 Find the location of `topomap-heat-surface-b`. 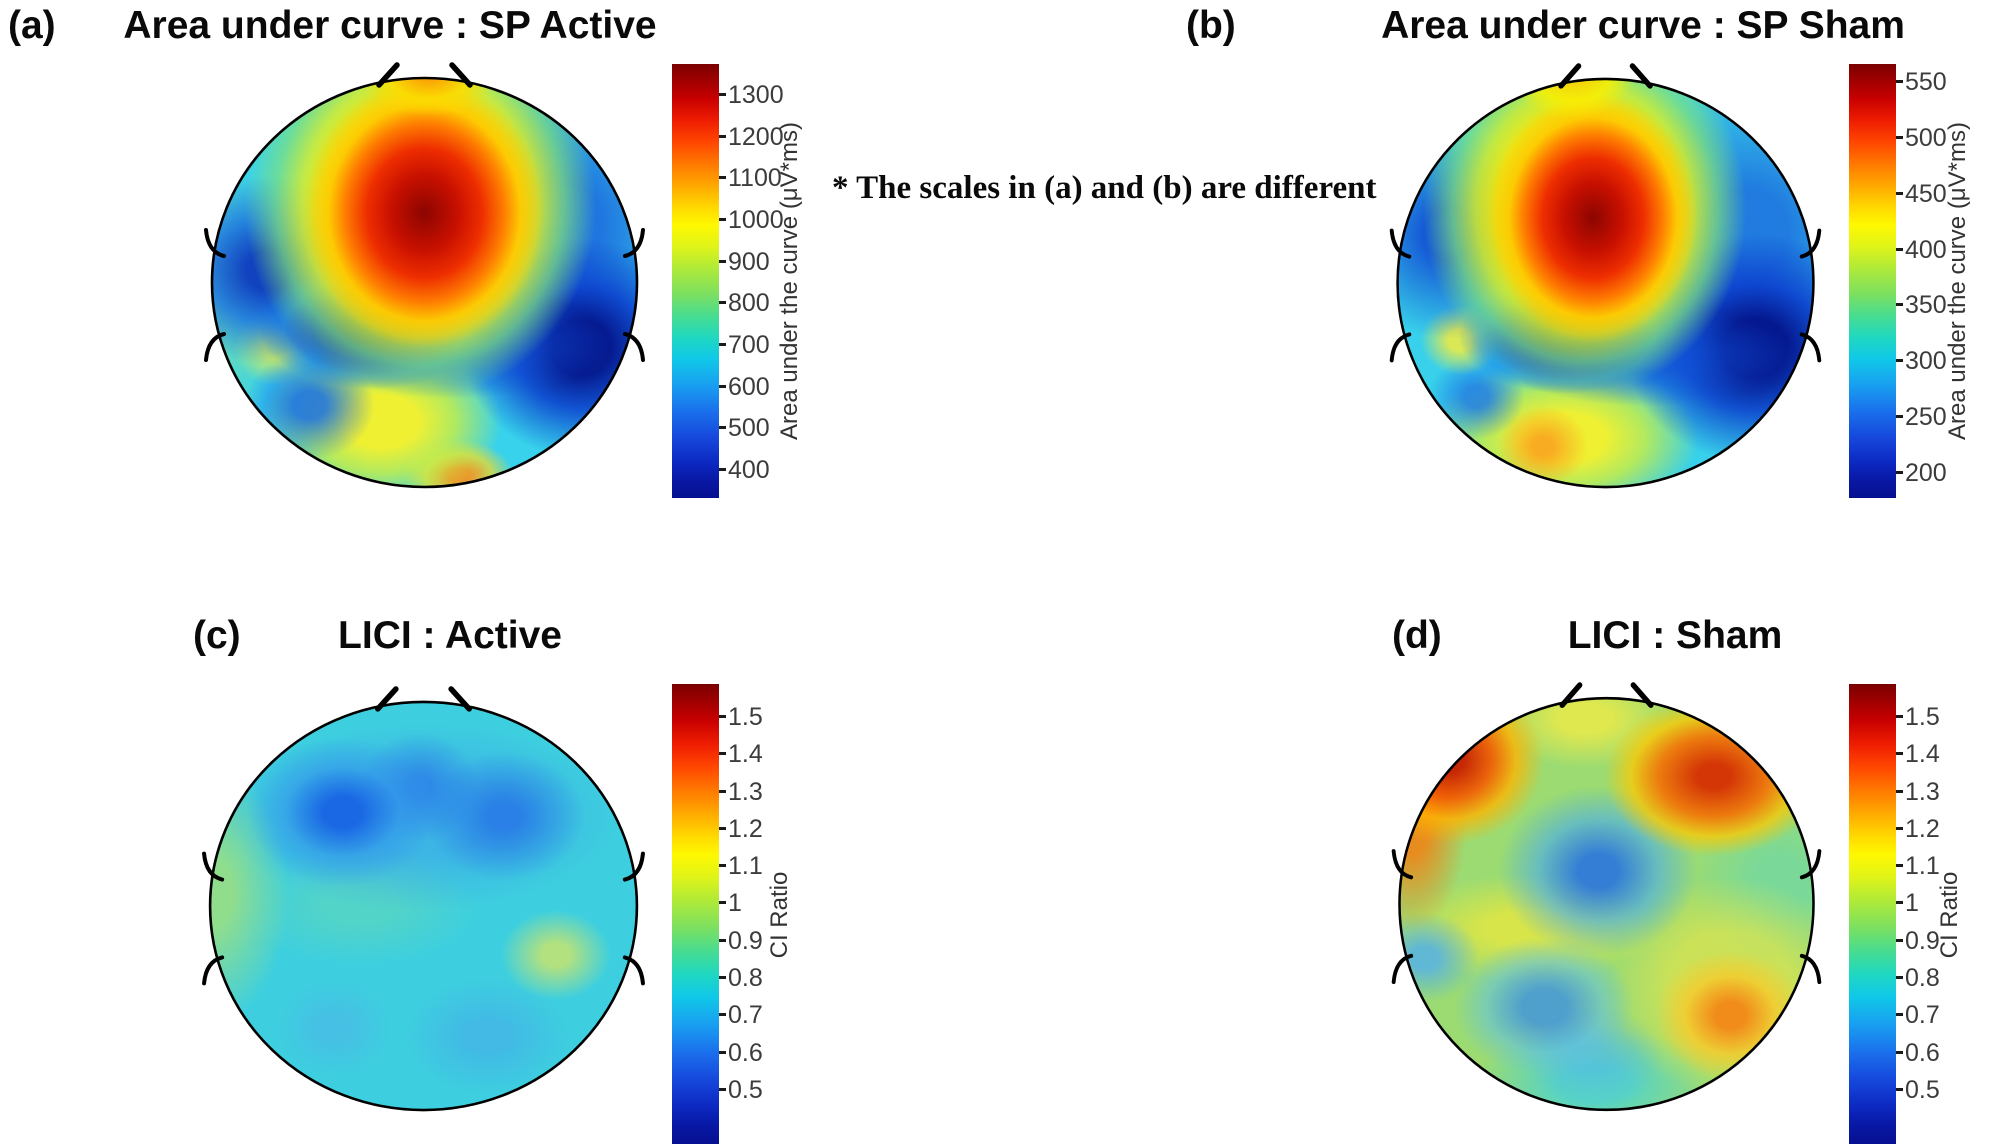

topomap-heat-surface-b is located at coordinates (1605, 283).